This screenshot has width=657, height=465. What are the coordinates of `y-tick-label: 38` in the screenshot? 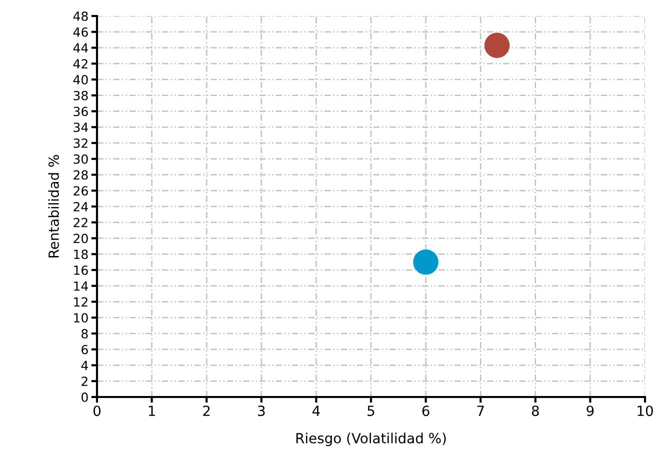 It's located at (81, 95).